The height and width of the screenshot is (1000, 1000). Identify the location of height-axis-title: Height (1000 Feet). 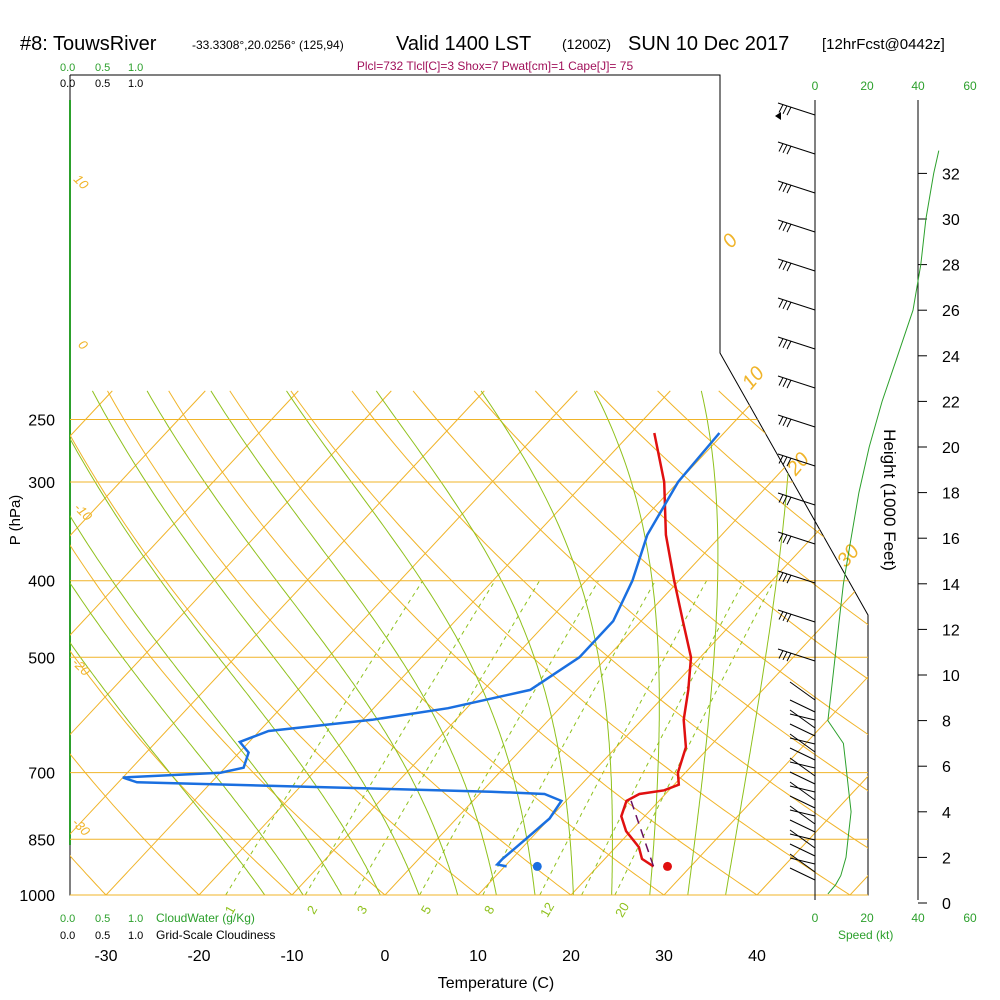
(889, 500).